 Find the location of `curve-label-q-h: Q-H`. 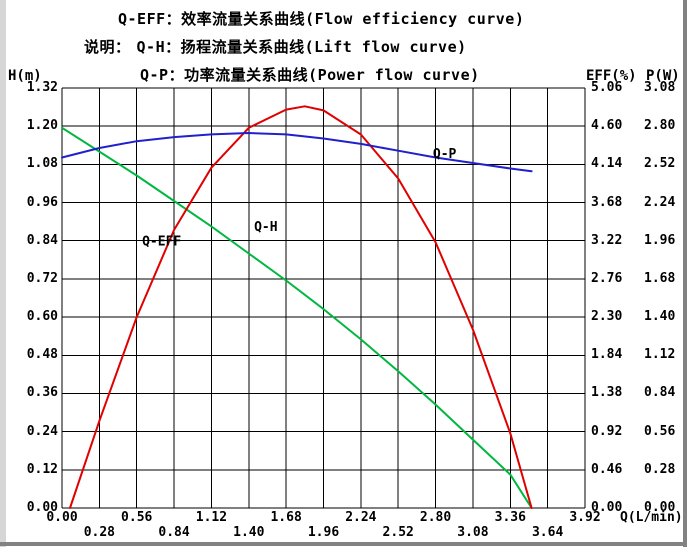

curve-label-q-h: Q-H is located at coordinates (265, 227).